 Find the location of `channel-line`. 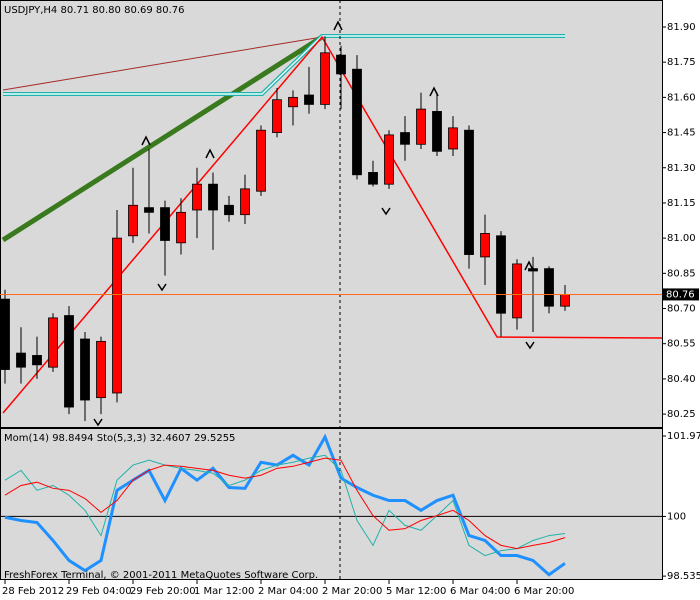

channel-line is located at coordinates (284, 65).